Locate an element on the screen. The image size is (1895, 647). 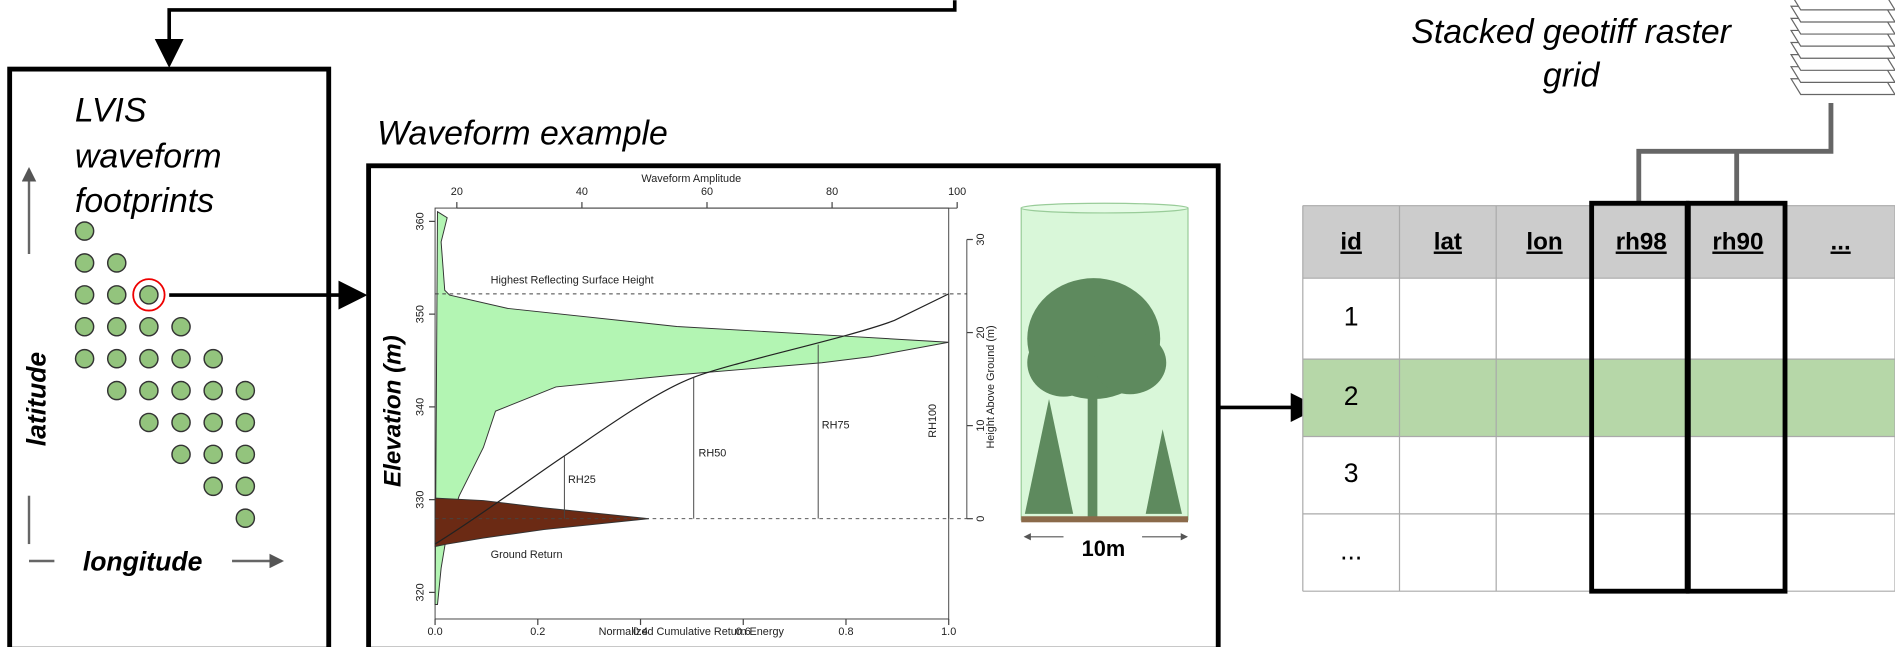
y-tick-label: 340 is located at coordinates (420, 407).